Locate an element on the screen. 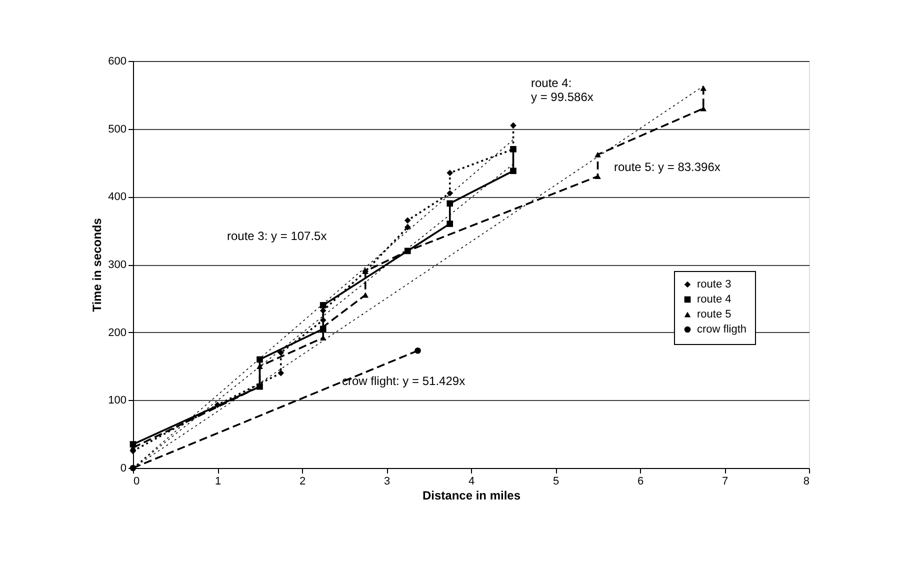 The height and width of the screenshot is (562, 909). annotation: route 4: y = 99.586x is located at coordinates (562, 90).